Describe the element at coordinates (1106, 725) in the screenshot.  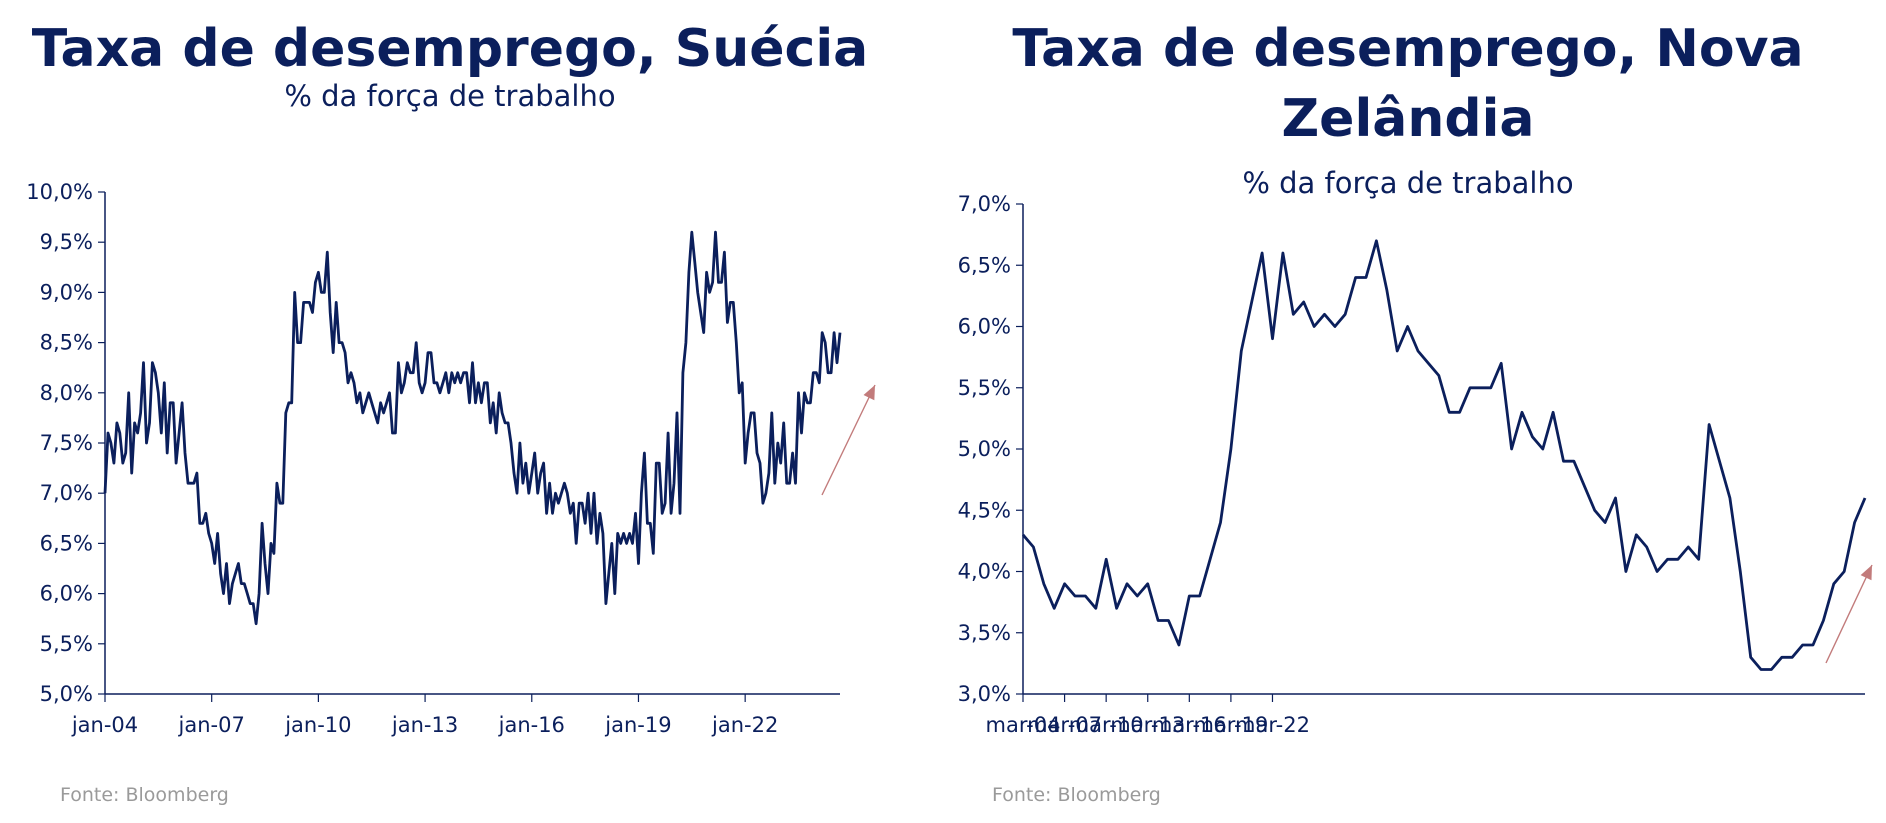
I see `x-tick-label: mar-10` at that location.